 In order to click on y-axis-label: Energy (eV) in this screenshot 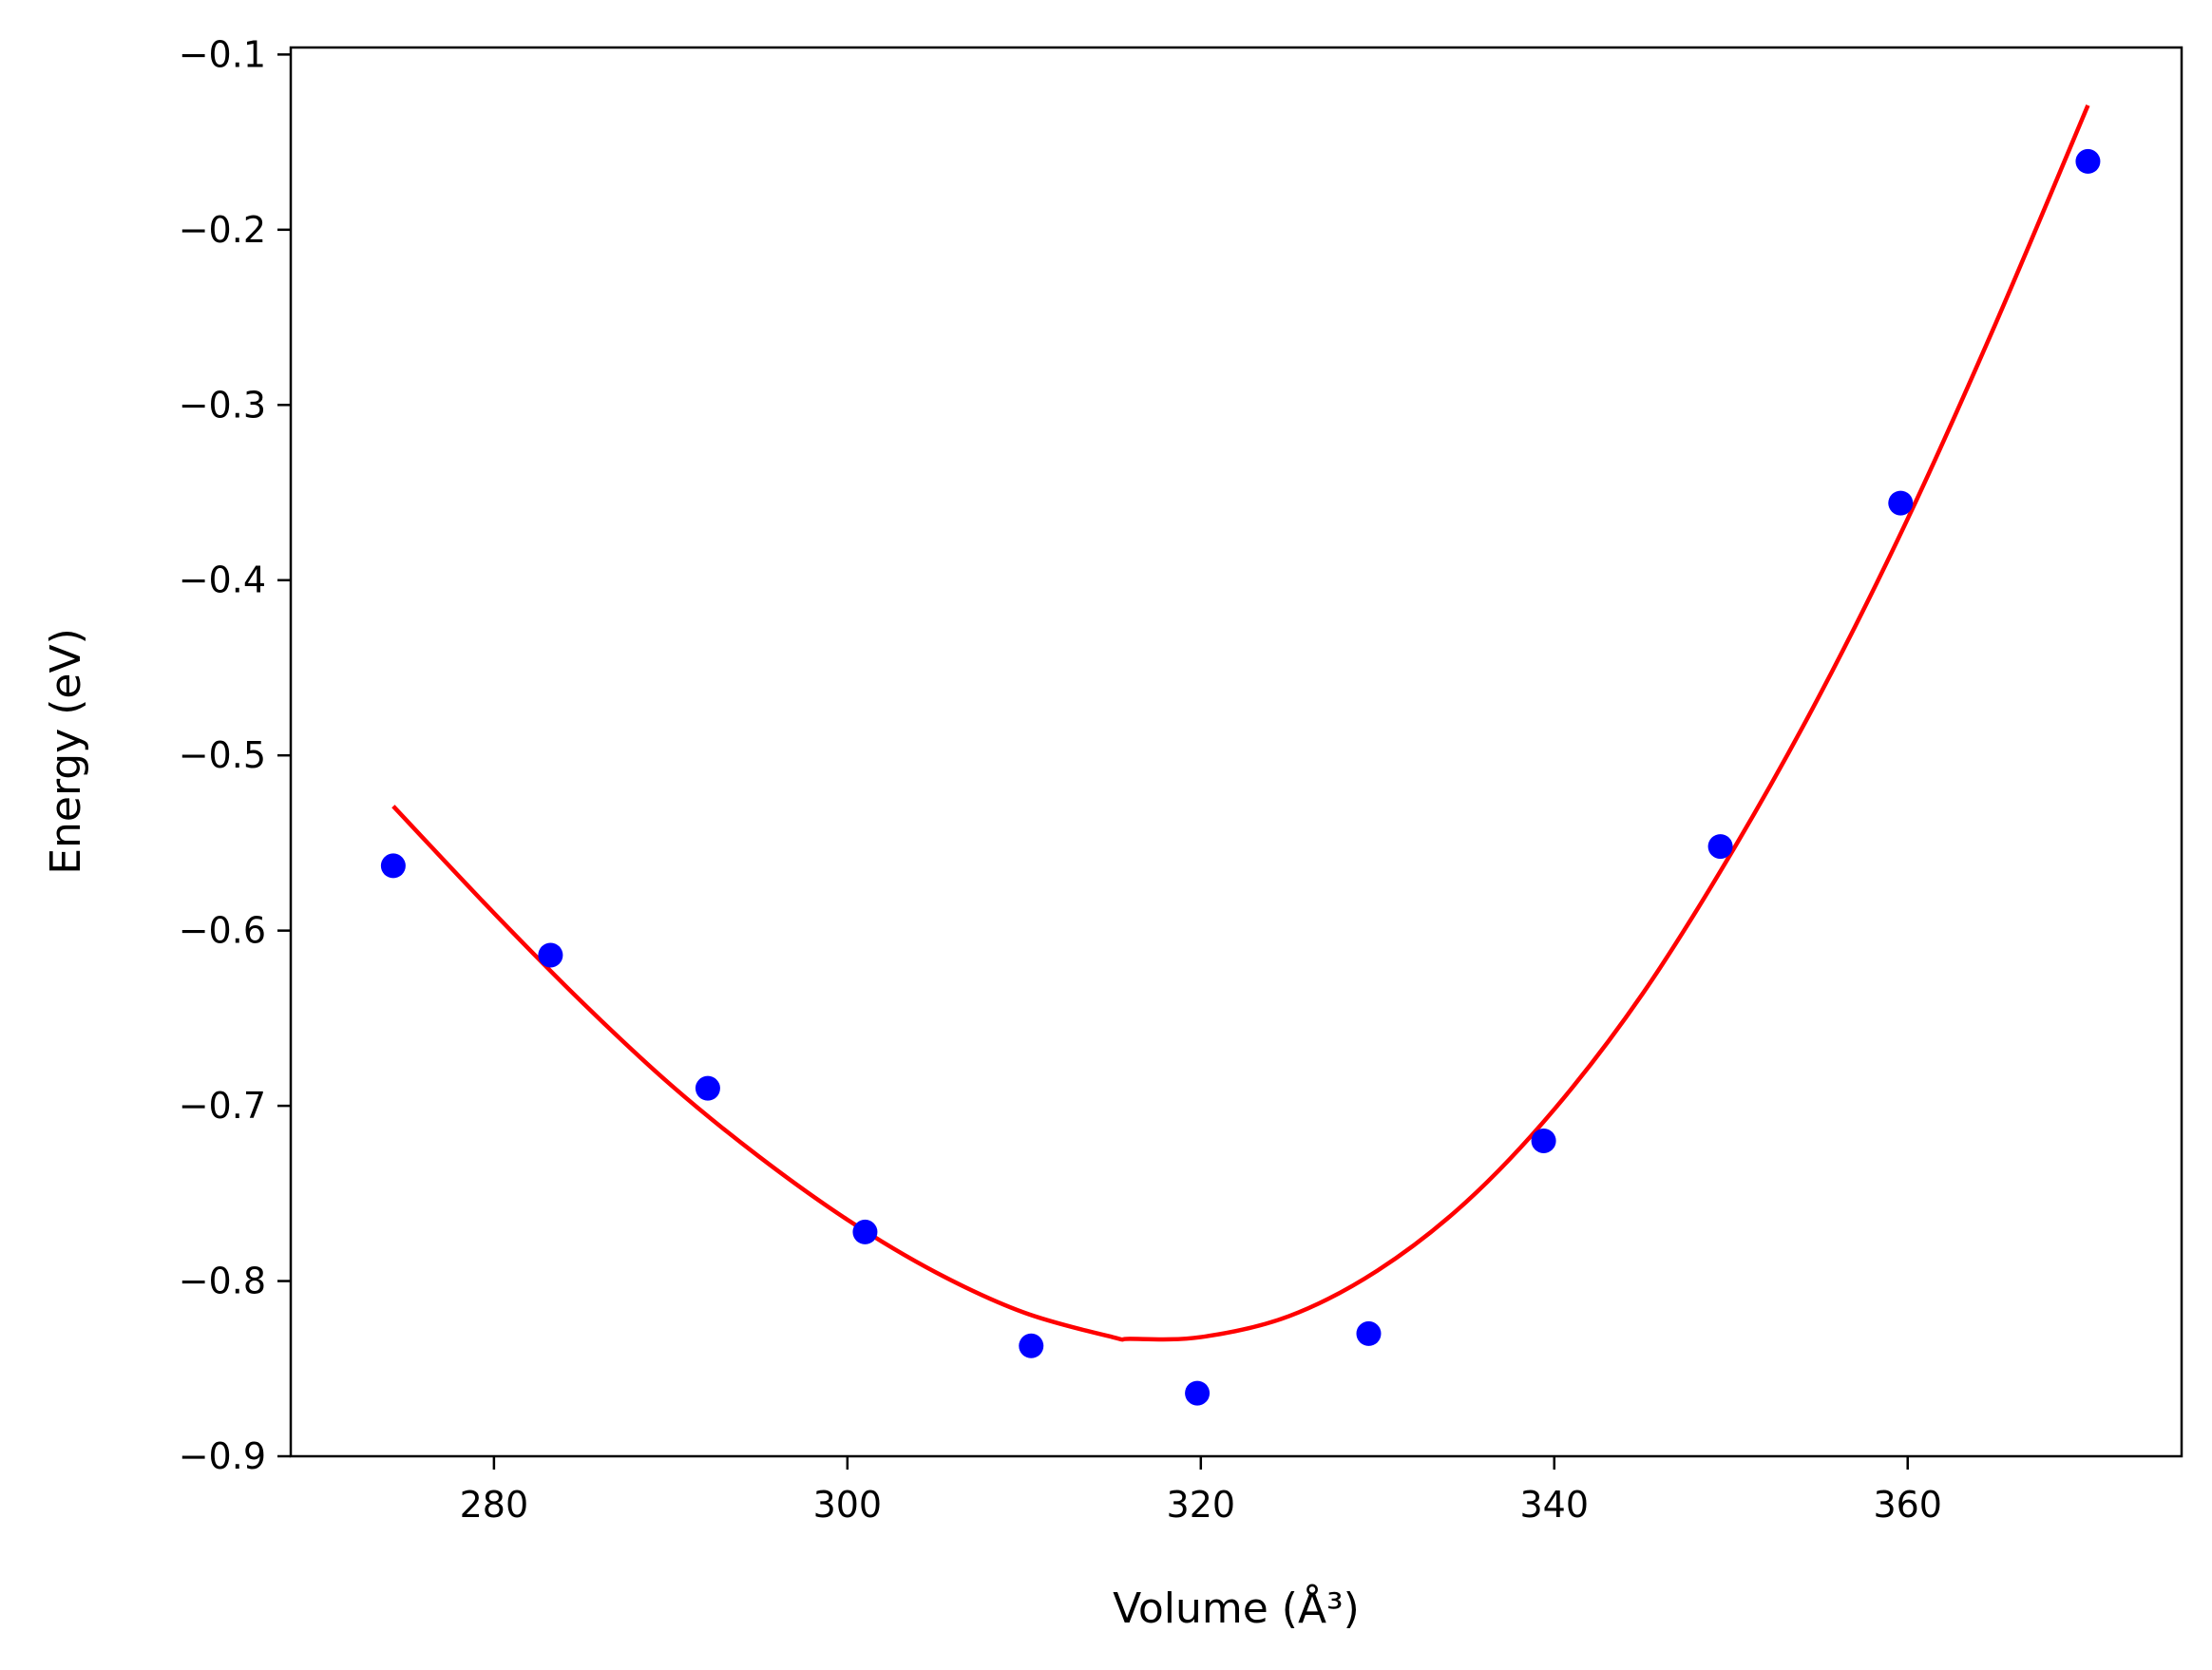, I will do `click(66, 751)`.